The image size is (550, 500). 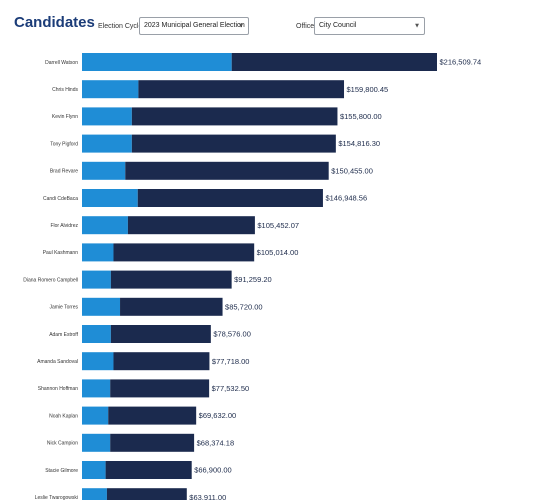 I want to click on candidate-name-label: Amanda Sandoval, so click(x=57, y=362).